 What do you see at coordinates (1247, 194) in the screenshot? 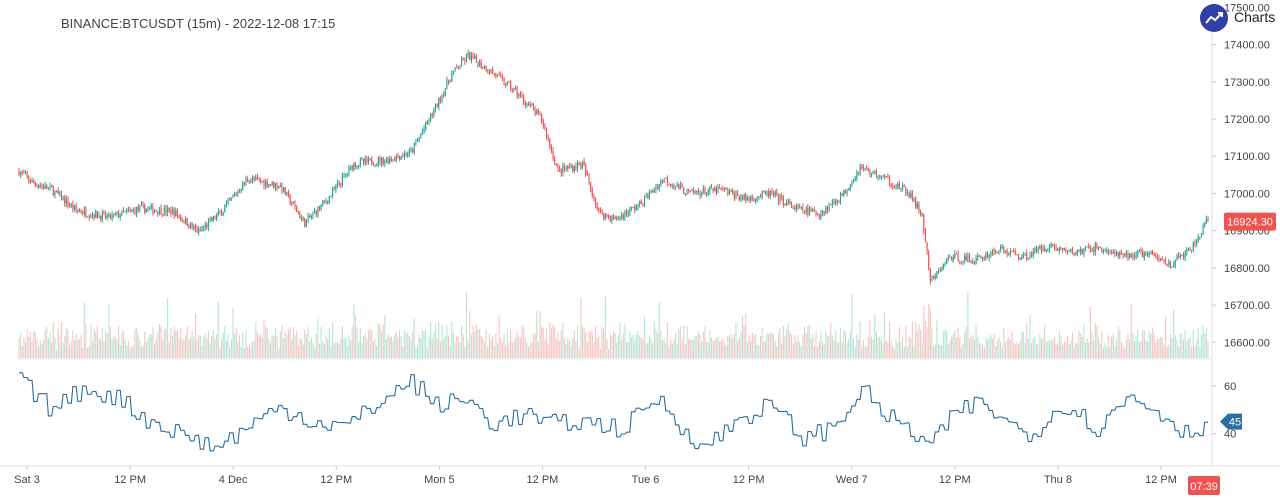
I see `price-tick-label: 17000.00` at bounding box center [1247, 194].